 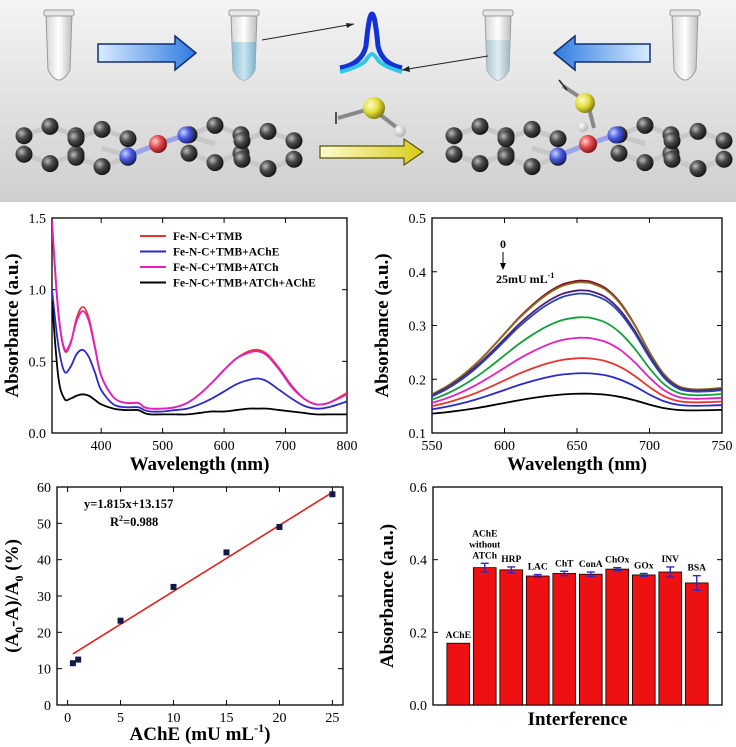 What do you see at coordinates (44, 597) in the screenshot?
I see `y-tick-label: 30` at bounding box center [44, 597].